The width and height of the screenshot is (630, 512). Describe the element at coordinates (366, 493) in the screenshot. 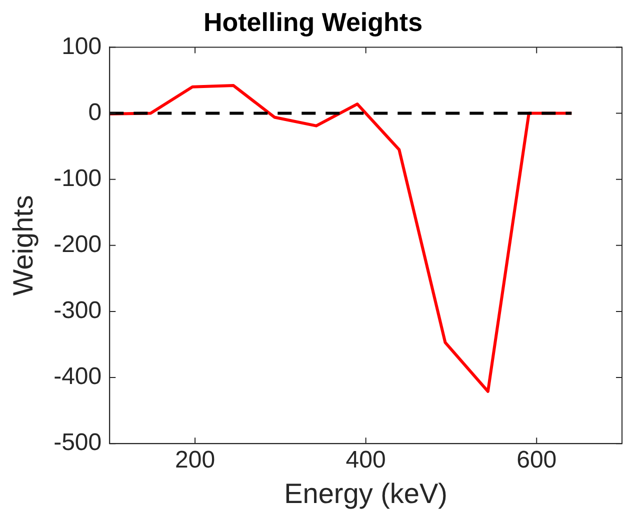

I see `x-axis-title: Energy (keV)` at that location.